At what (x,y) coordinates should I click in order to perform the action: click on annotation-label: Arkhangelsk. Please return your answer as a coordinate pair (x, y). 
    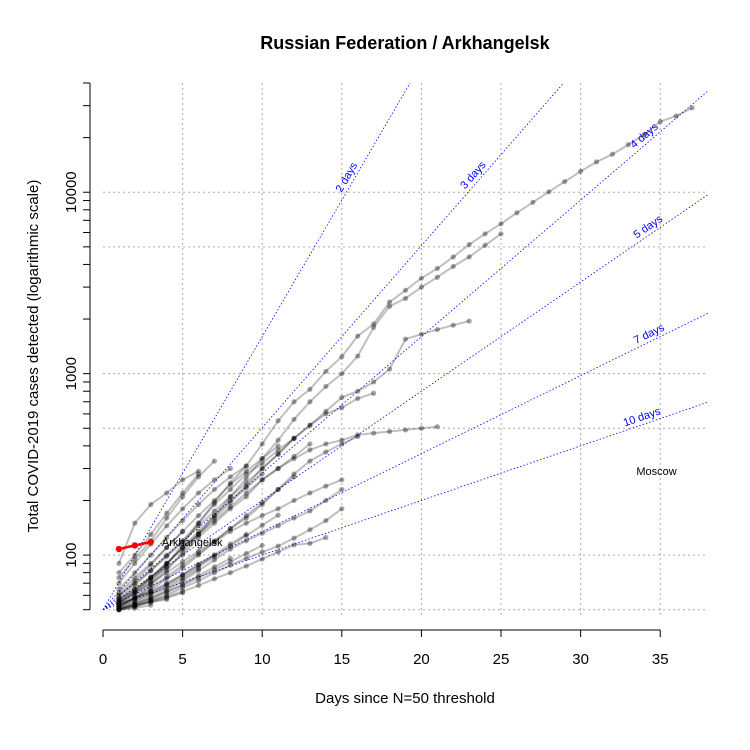
    Looking at the image, I should click on (192, 543).